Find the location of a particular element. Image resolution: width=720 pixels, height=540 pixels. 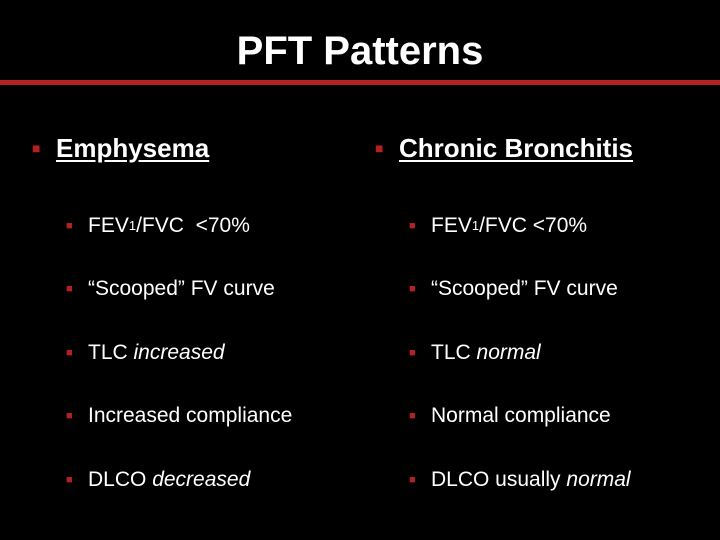

item-text: Increased compliance is located at coordinates (190, 416).